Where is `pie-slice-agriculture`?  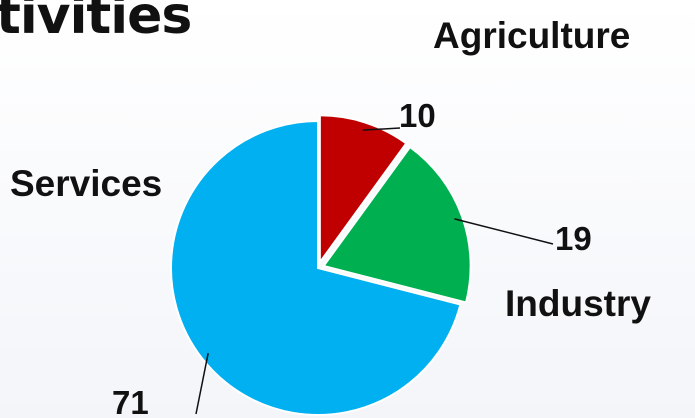 pie-slice-agriculture is located at coordinates (363, 190).